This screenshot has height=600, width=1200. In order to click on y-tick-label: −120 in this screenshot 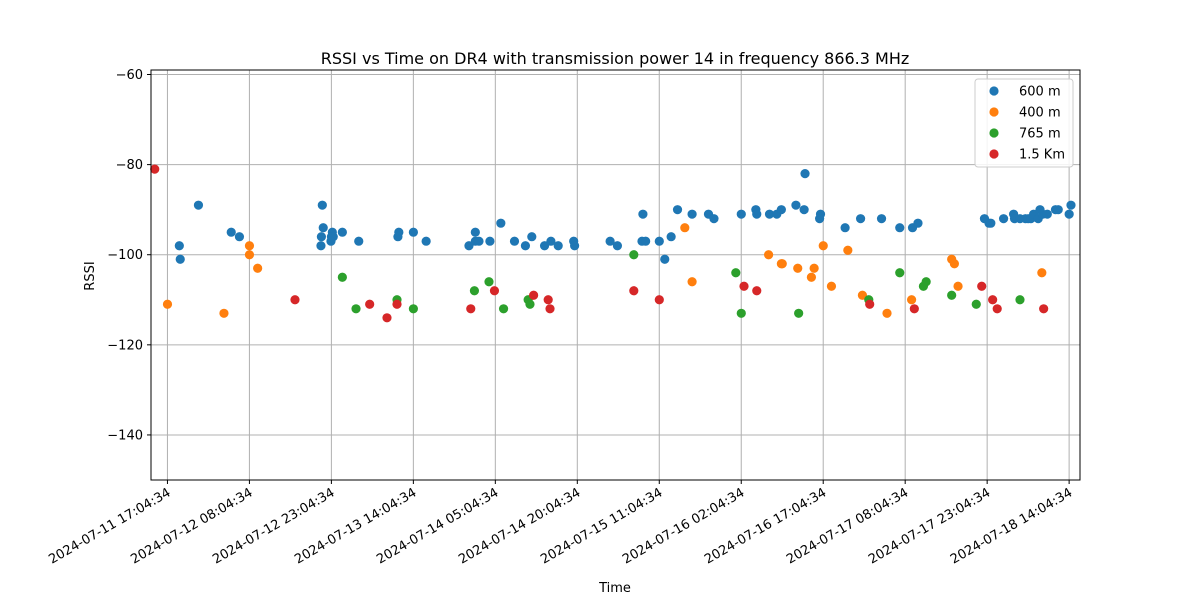, I will do `click(125, 345)`.